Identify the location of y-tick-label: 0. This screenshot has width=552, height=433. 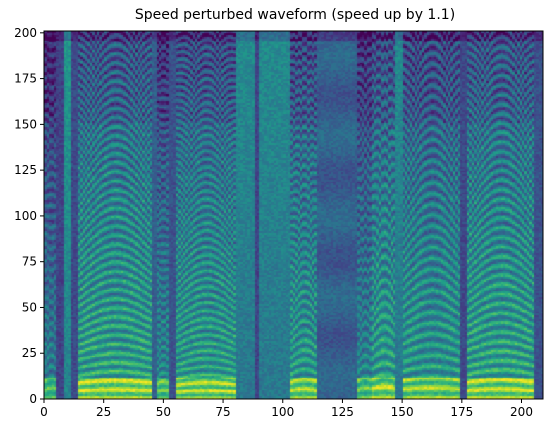
(33, 399).